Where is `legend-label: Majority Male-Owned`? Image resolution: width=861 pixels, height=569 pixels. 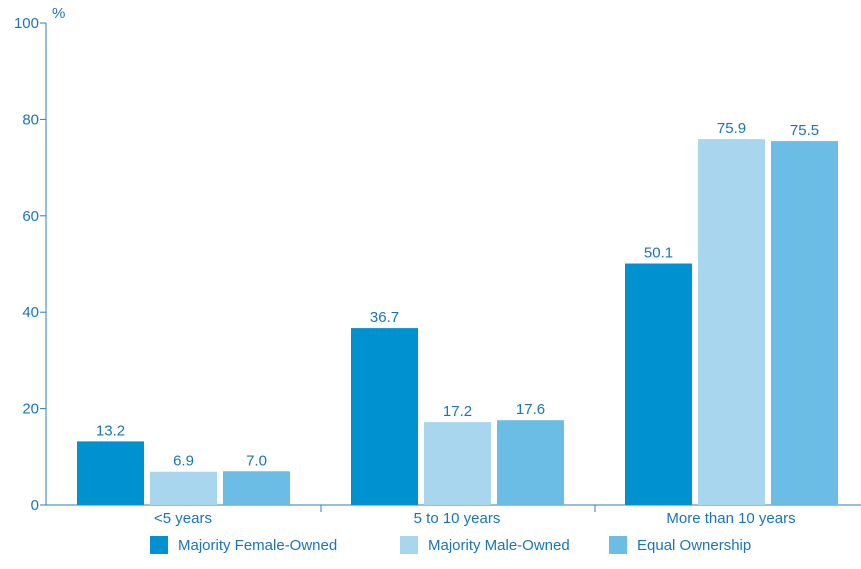 legend-label: Majority Male-Owned is located at coordinates (499, 545).